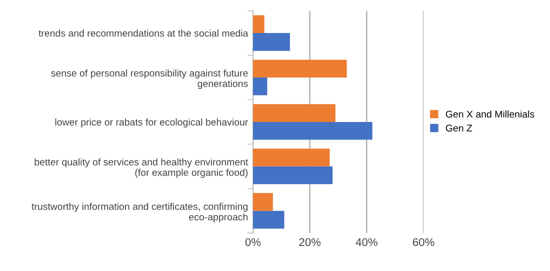 Image resolution: width=550 pixels, height=271 pixels. I want to click on legend-label: Gen X and Millenials, so click(490, 114).